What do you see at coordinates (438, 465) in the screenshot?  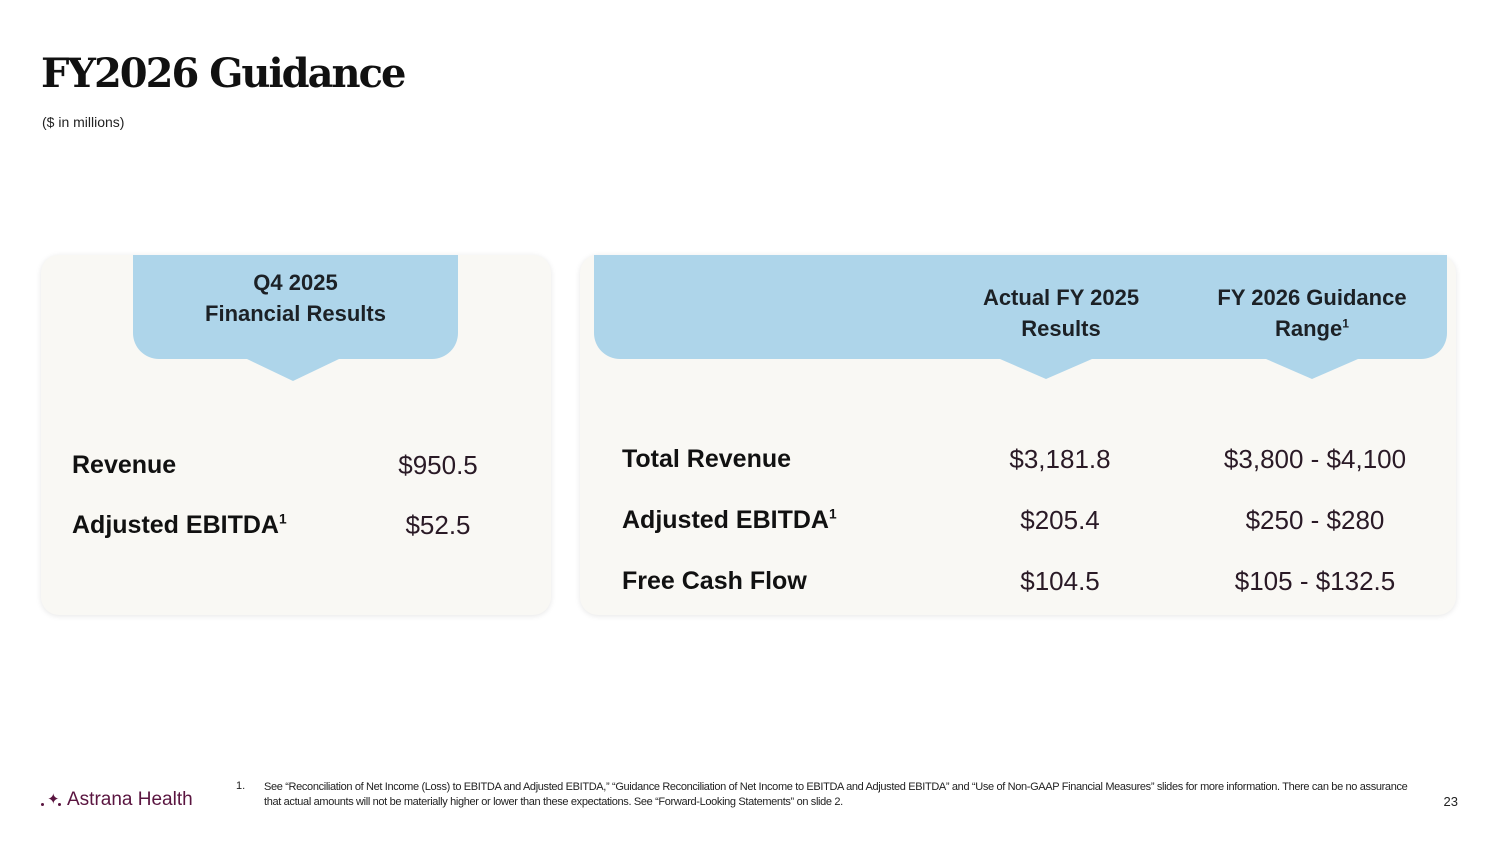 I see `row-value: $950.5` at bounding box center [438, 465].